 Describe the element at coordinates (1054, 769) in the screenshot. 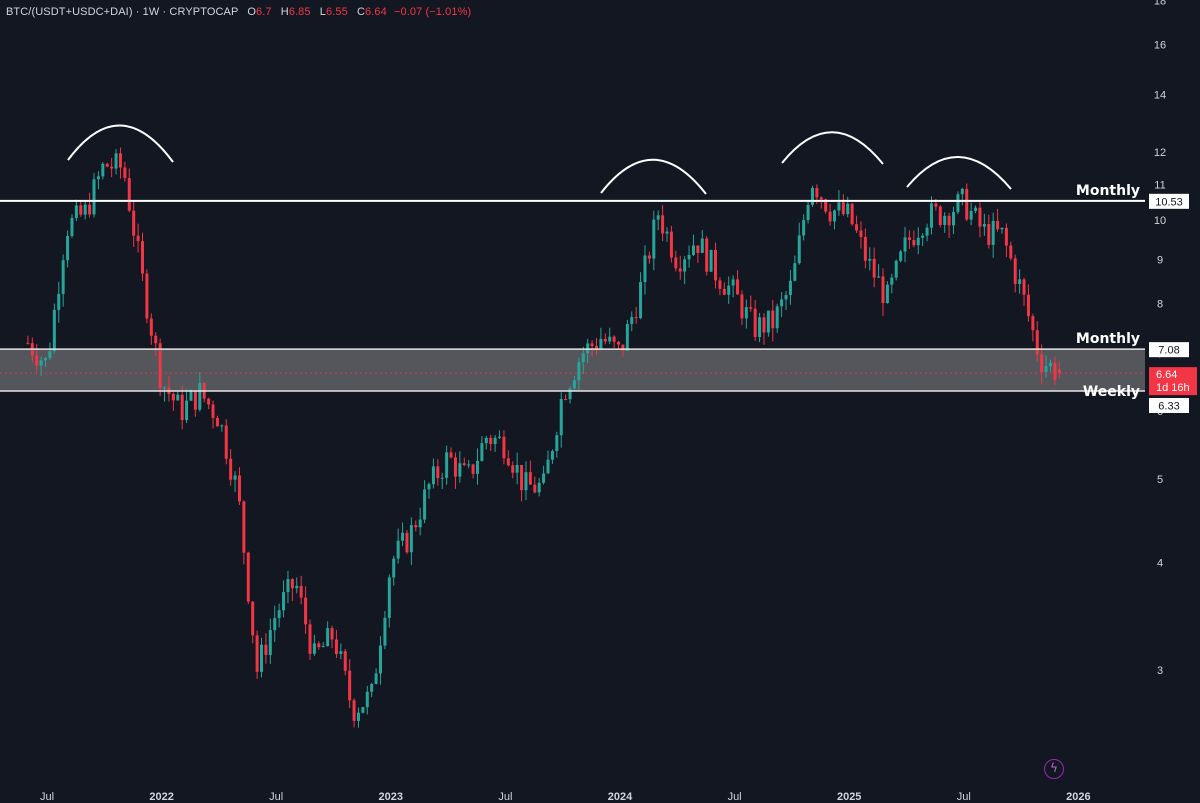

I see `lightning-bolt-icon: ϟ` at that location.